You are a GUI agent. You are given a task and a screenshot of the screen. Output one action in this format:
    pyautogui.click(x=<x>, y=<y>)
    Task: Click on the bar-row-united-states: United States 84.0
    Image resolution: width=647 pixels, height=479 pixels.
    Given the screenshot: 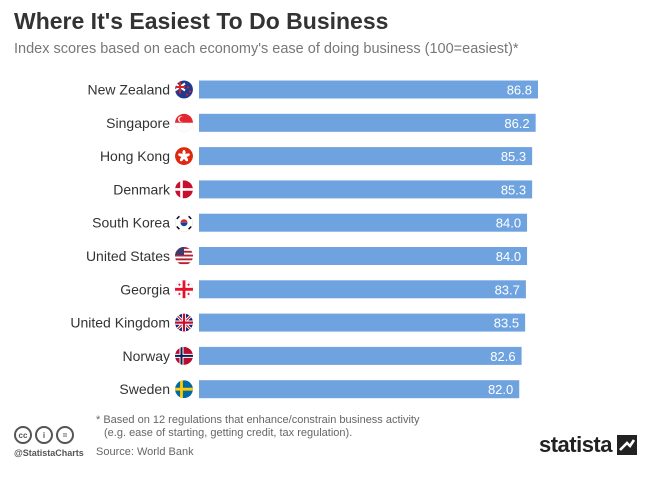 What is the action you would take?
    pyautogui.click(x=307, y=256)
    